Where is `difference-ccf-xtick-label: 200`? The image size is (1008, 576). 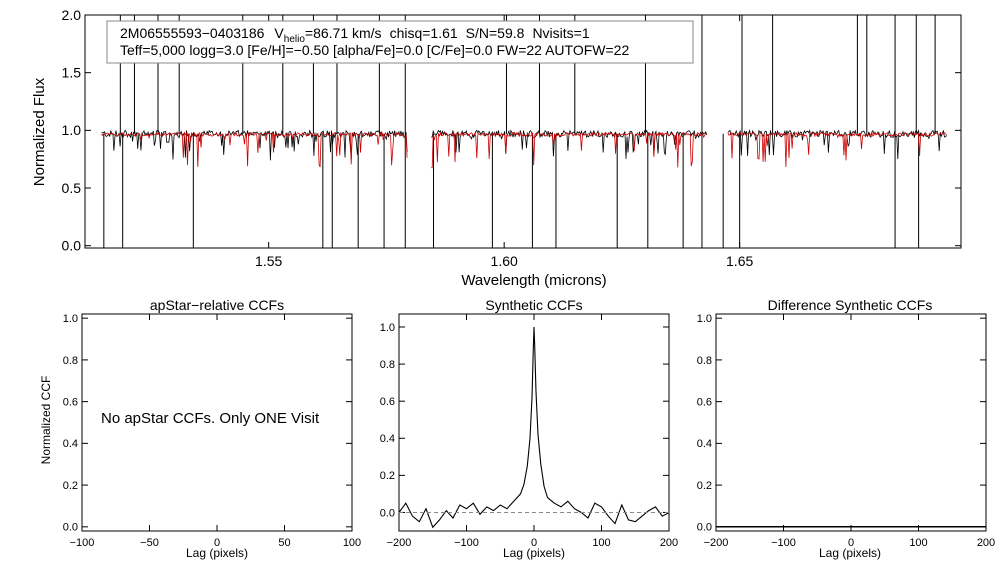
difference-ccf-xtick-label: 200 is located at coordinates (986, 543).